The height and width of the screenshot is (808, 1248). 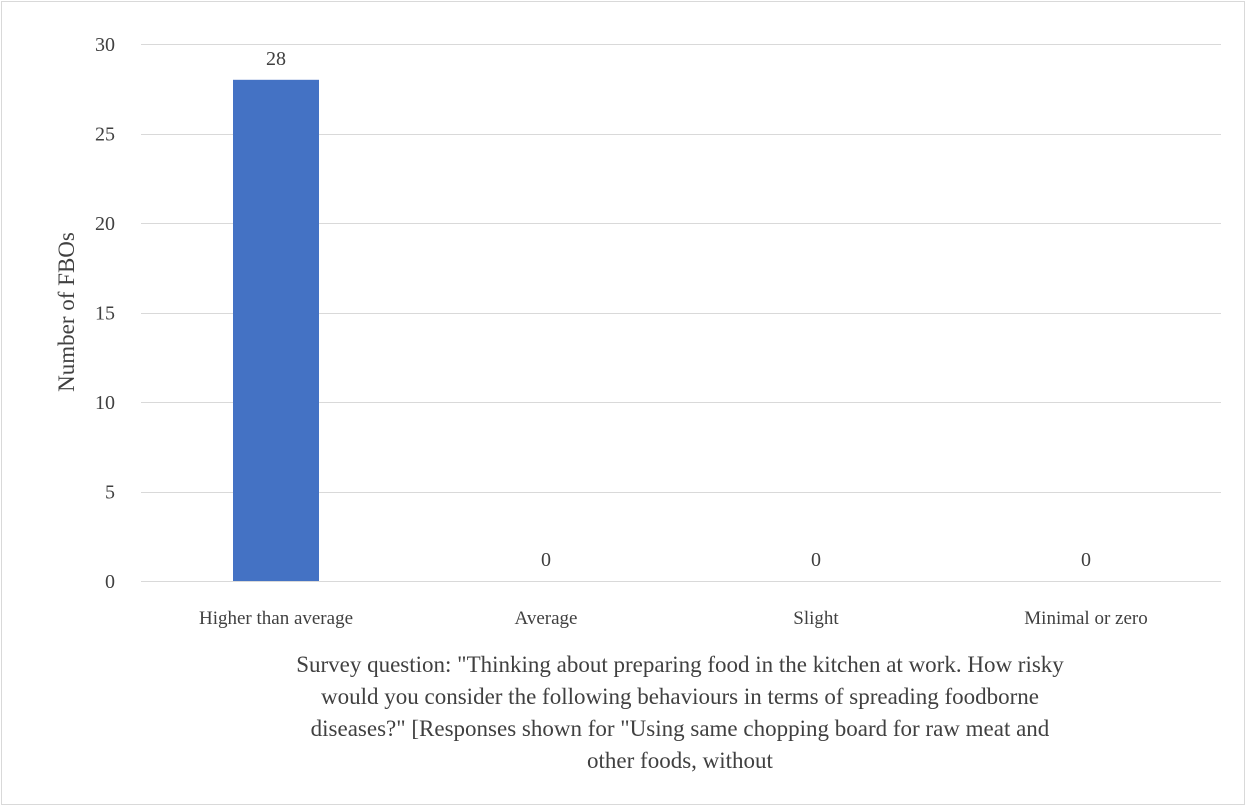 I want to click on x-axis-title-line: other foods, without, so click(x=680, y=760).